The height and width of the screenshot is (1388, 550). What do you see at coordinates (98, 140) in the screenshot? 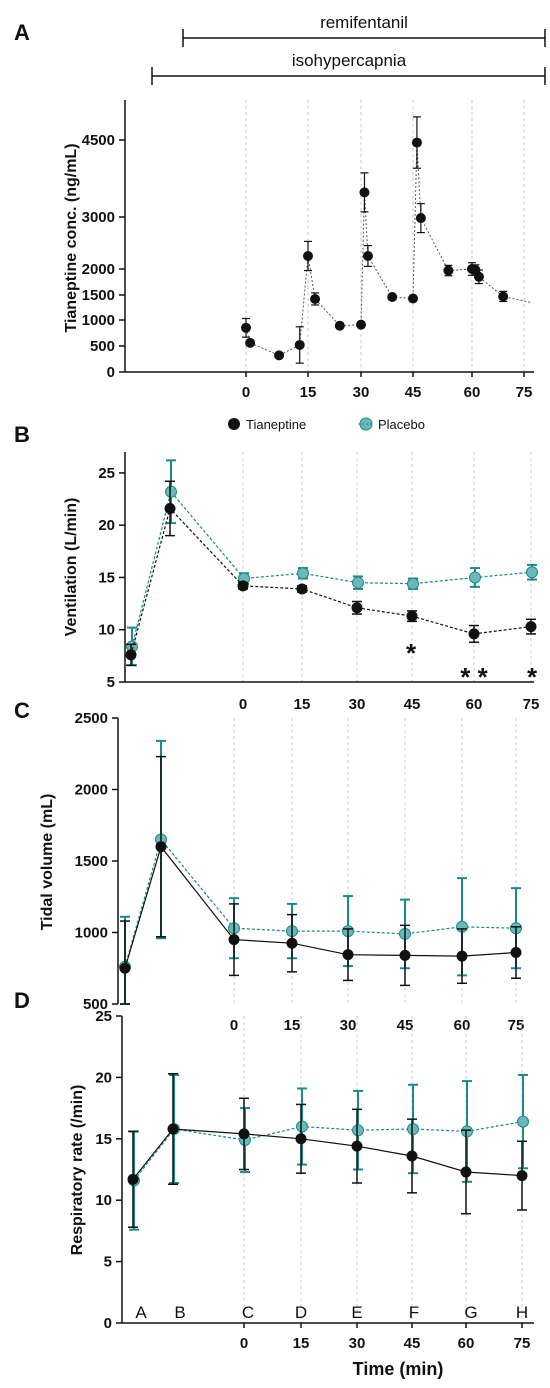
I see `panel-a-y-tick-label: 4500` at bounding box center [98, 140].